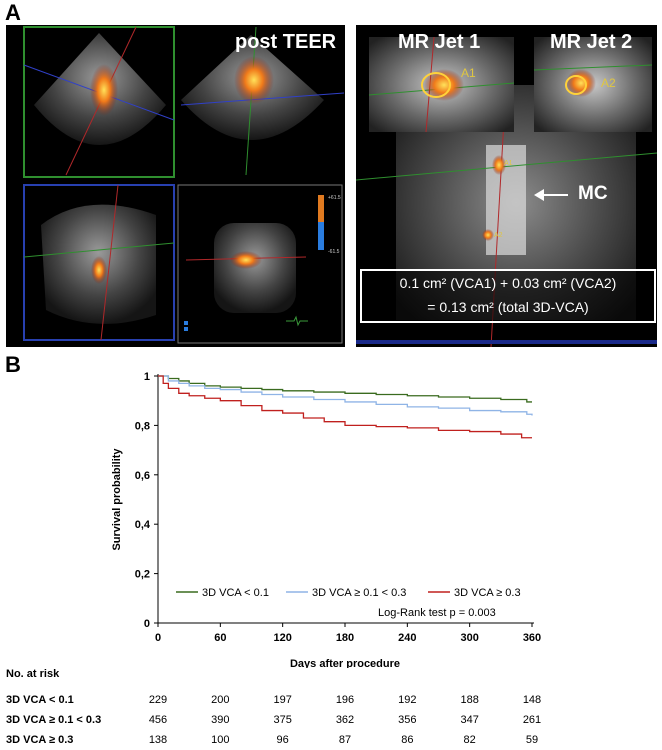 The width and height of the screenshot is (662, 750). What do you see at coordinates (282, 638) in the screenshot?
I see `x-tick-label: 120` at bounding box center [282, 638].